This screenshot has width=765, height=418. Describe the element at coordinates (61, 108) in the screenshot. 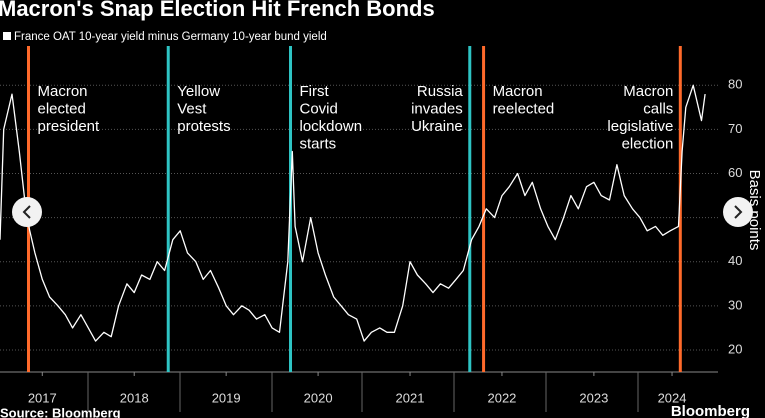

I see `event-label: elected` at that location.